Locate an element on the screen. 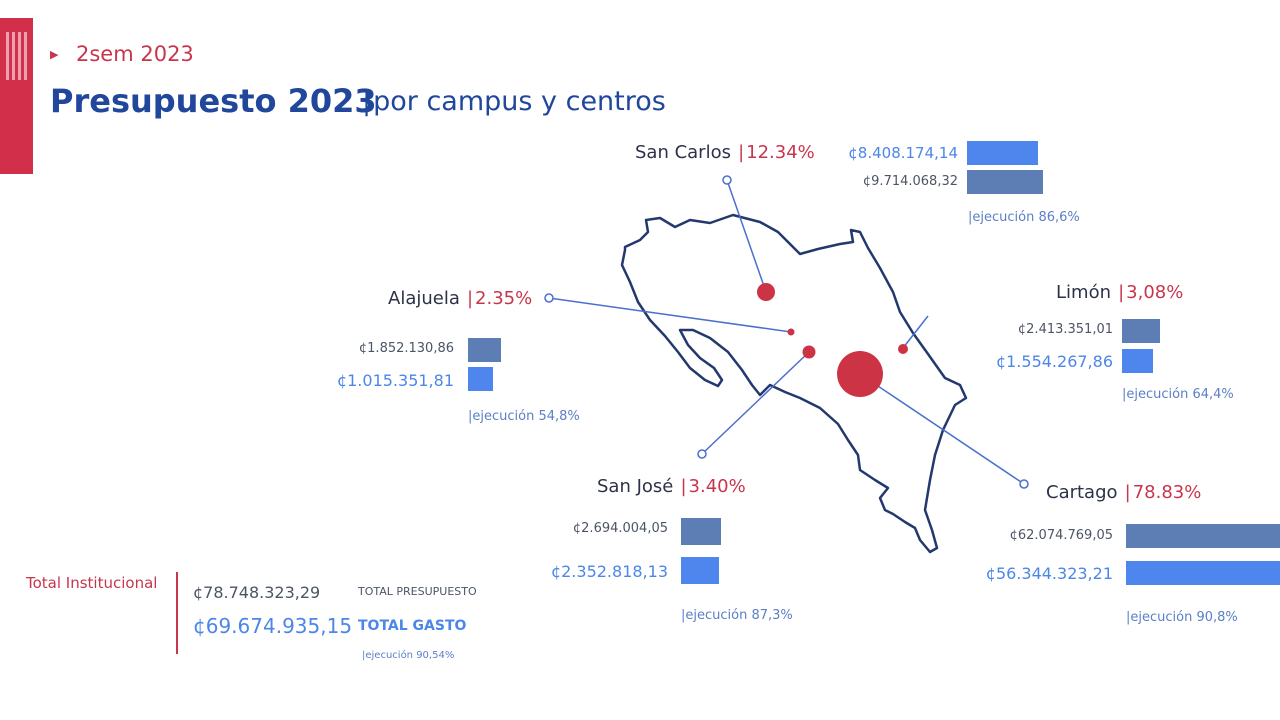  campus-dot-alajuela is located at coordinates (791, 332).